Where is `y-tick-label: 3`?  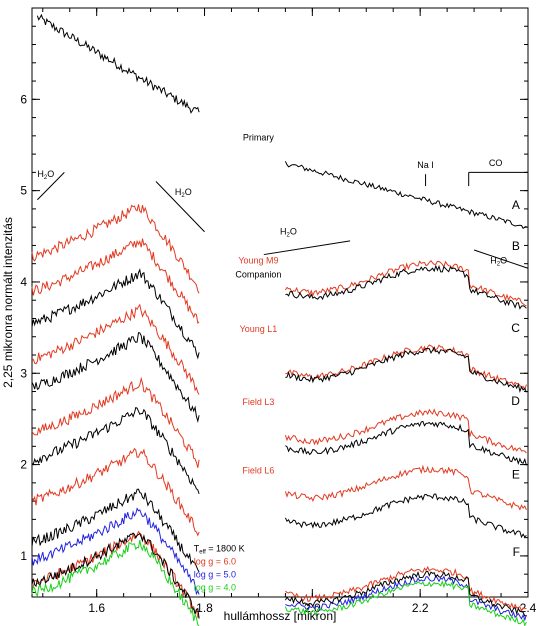
y-tick-label: 3 is located at coordinates (23, 373).